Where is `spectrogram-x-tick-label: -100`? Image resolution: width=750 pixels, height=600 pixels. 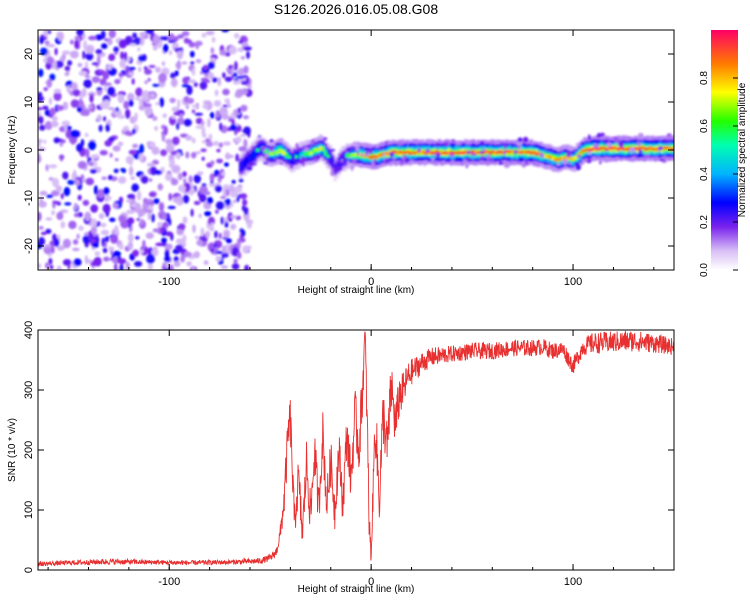
spectrogram-x-tick-label: -100 is located at coordinates (169, 282).